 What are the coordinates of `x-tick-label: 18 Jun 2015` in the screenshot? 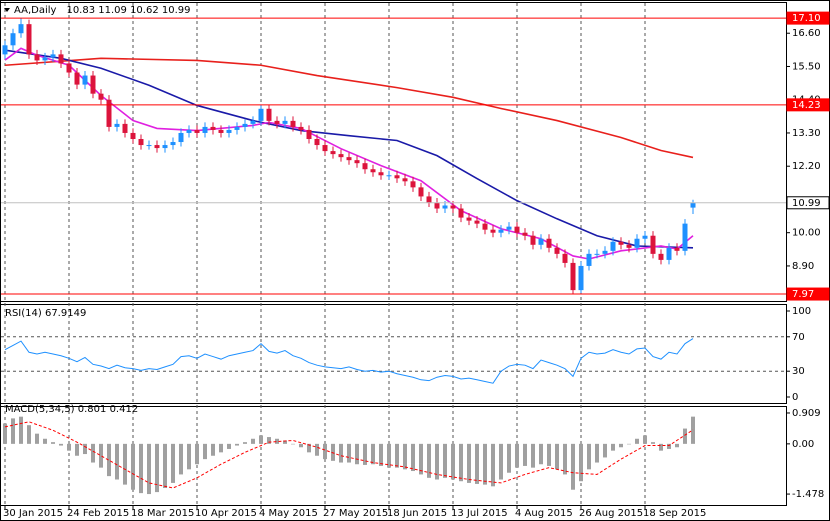 It's located at (417, 513).